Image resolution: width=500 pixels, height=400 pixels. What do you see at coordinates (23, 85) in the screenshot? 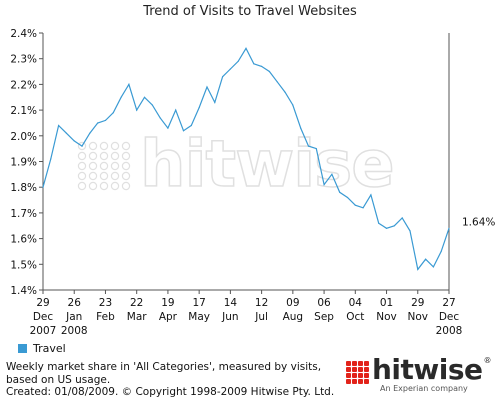
I see `y-tick-label: 2.2%` at bounding box center [23, 85].